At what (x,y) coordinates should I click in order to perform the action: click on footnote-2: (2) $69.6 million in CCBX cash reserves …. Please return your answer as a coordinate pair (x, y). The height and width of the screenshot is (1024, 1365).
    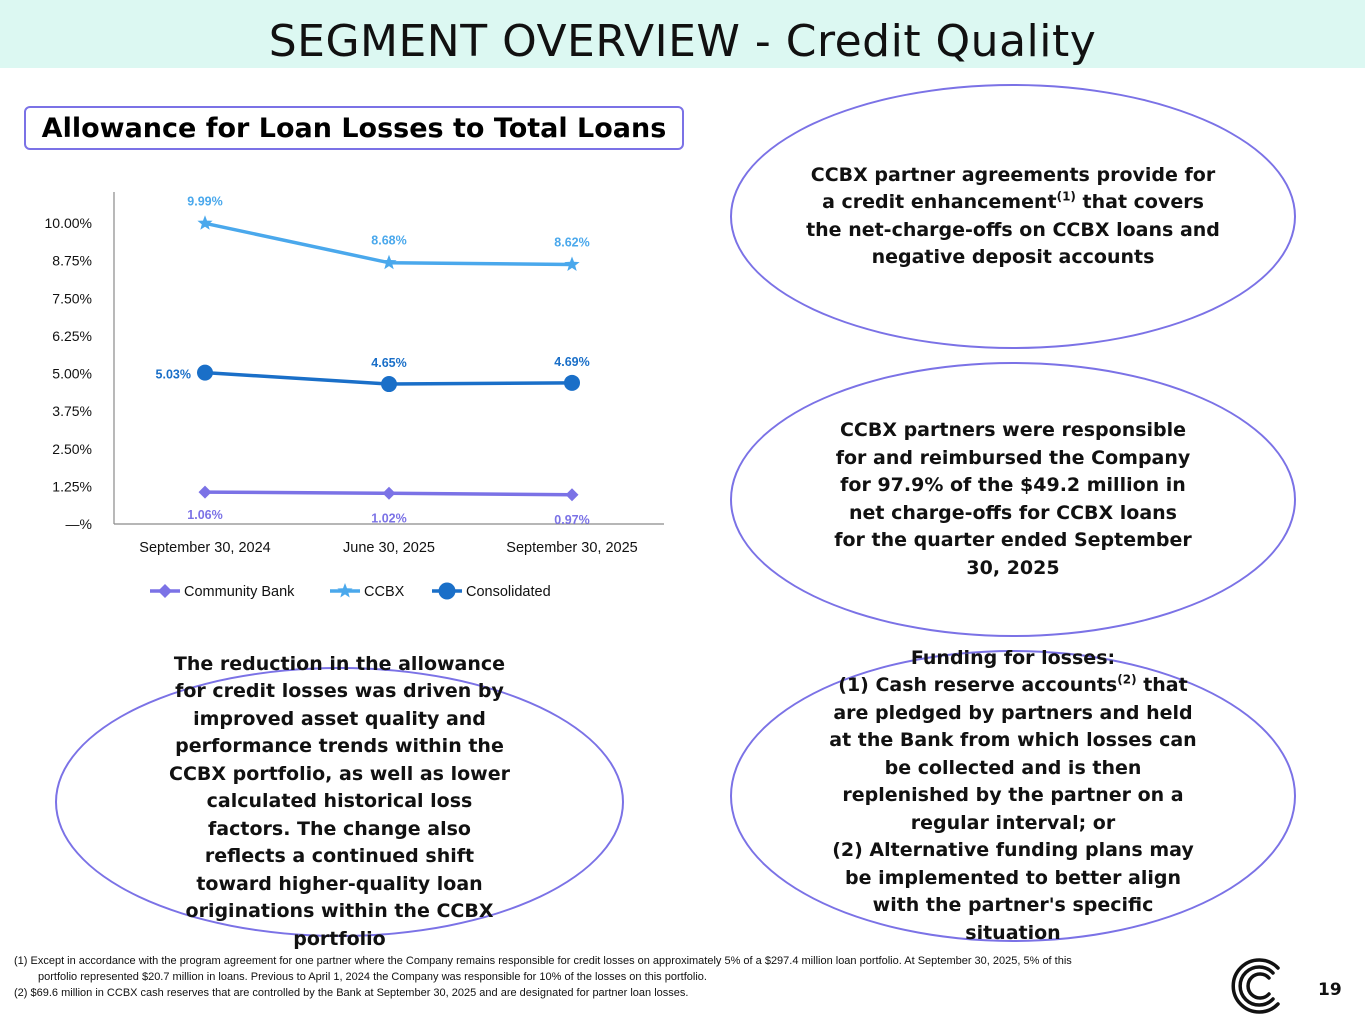
    Looking at the image, I should click on (351, 993).